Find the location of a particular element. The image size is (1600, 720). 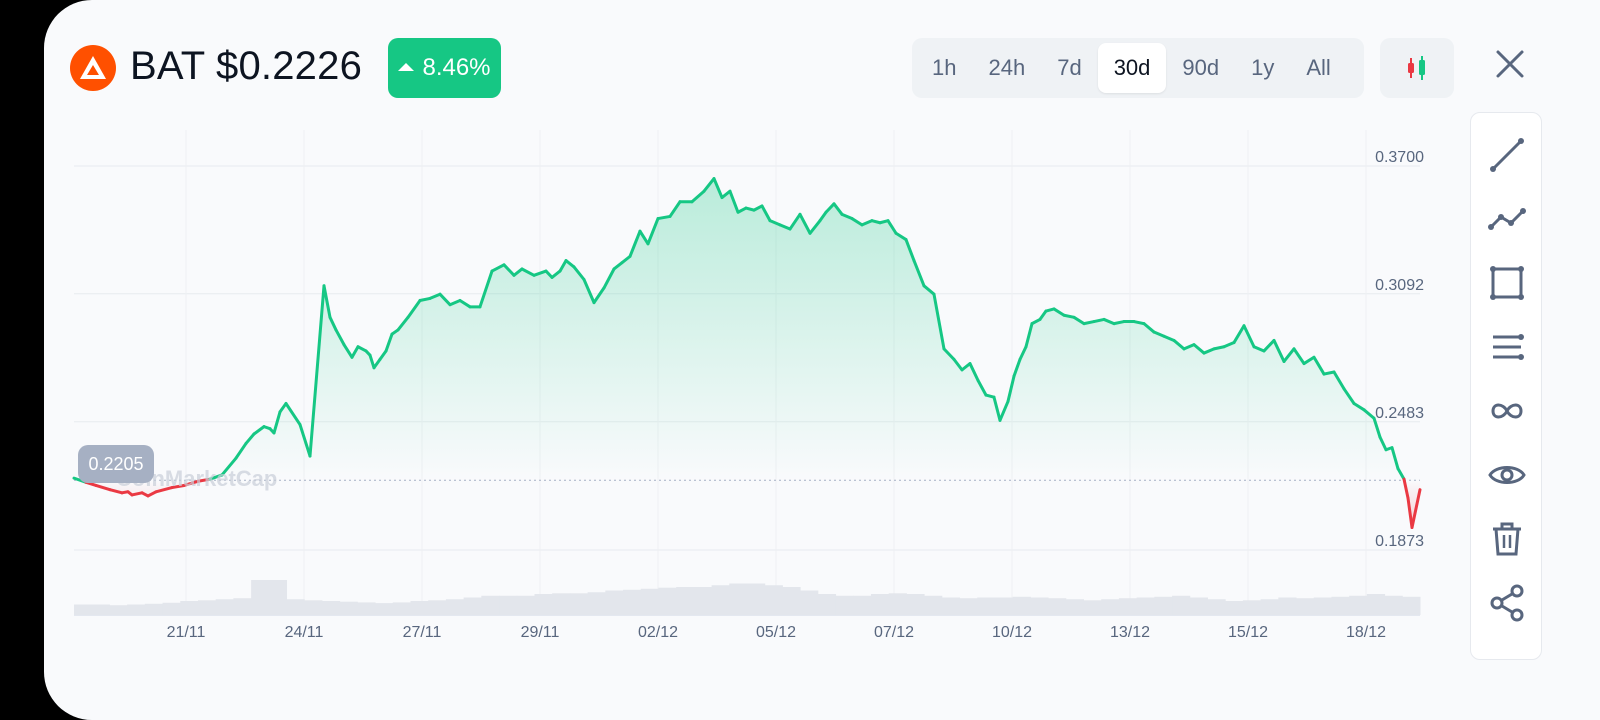

y-axis-labels: 0.3700 0.3092 0.2483 0.1873 is located at coordinates (1399, 349).